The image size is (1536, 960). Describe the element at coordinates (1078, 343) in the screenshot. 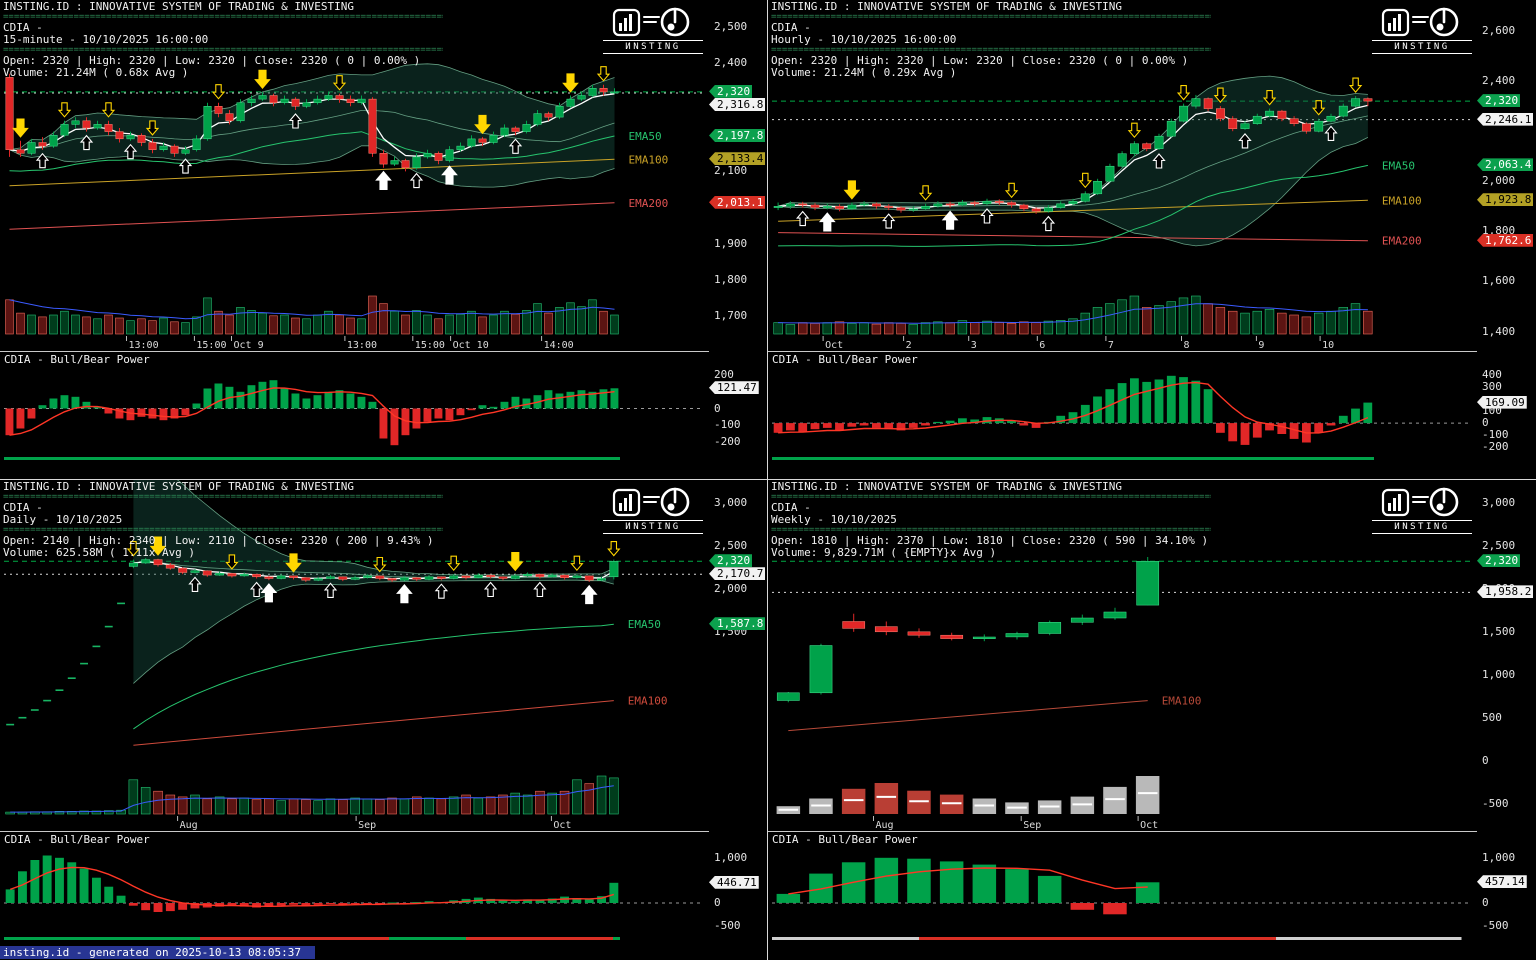

I see `x-axis: Oct 2 3 6 7 8 9 10` at that location.